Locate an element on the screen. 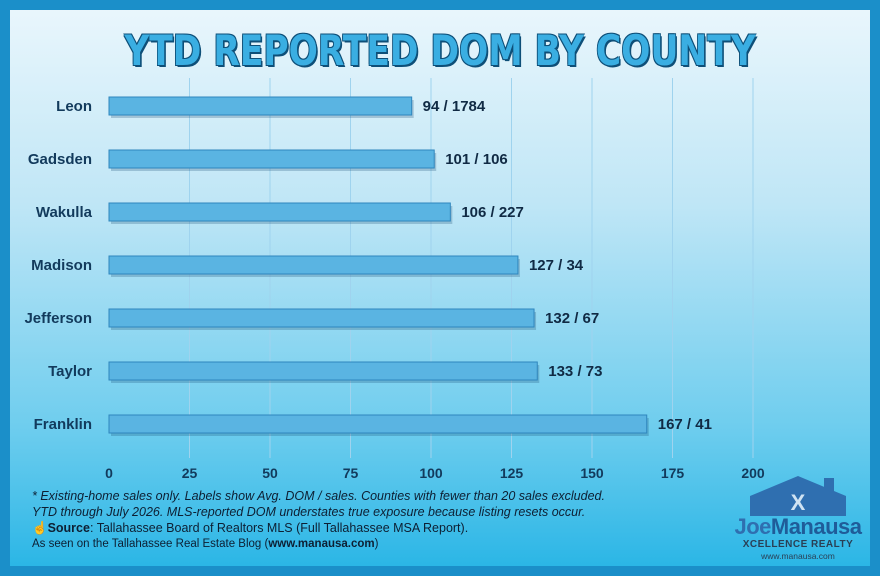 Image resolution: width=880 pixels, height=576 pixels. value-label: 94 / 1784 is located at coordinates (454, 106).